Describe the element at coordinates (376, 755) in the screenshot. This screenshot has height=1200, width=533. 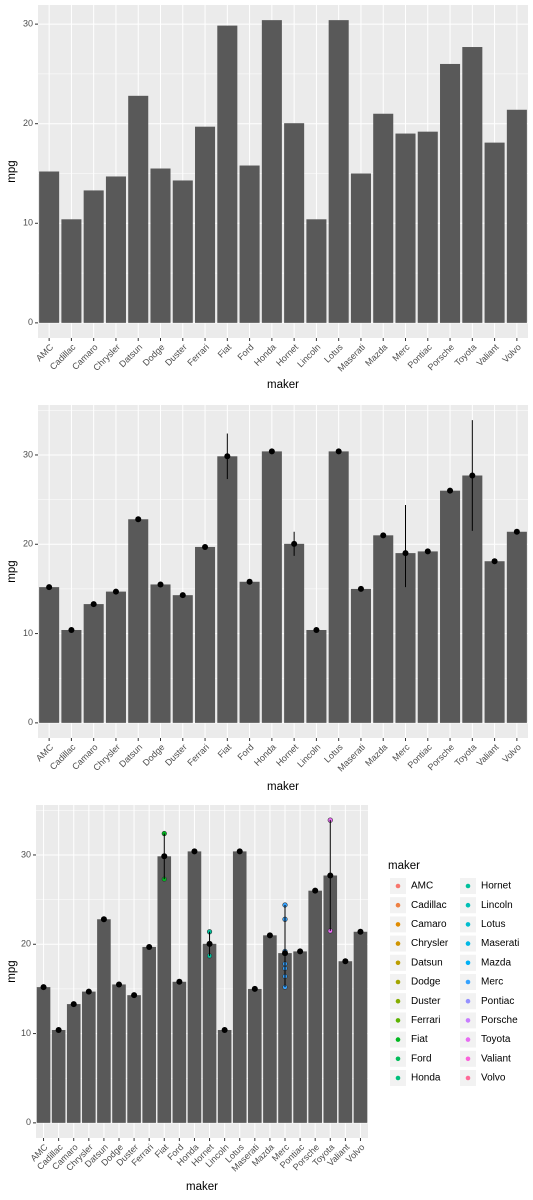
I see `x-tick-label: Mazda` at that location.